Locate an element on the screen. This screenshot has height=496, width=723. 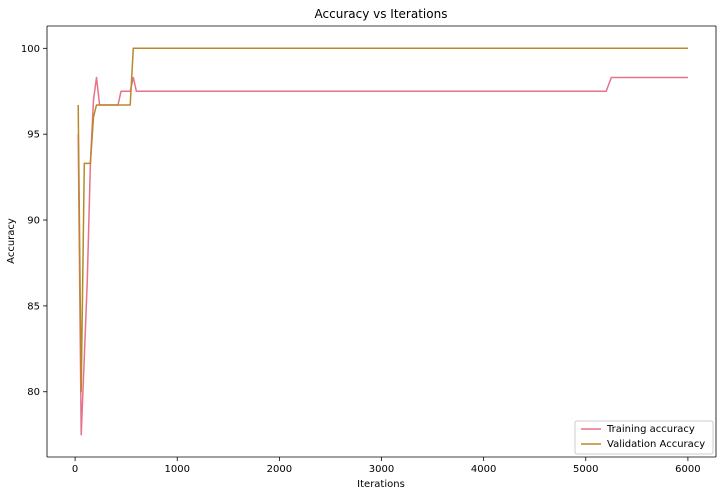
y-tick-label: 95 is located at coordinates (33, 135).